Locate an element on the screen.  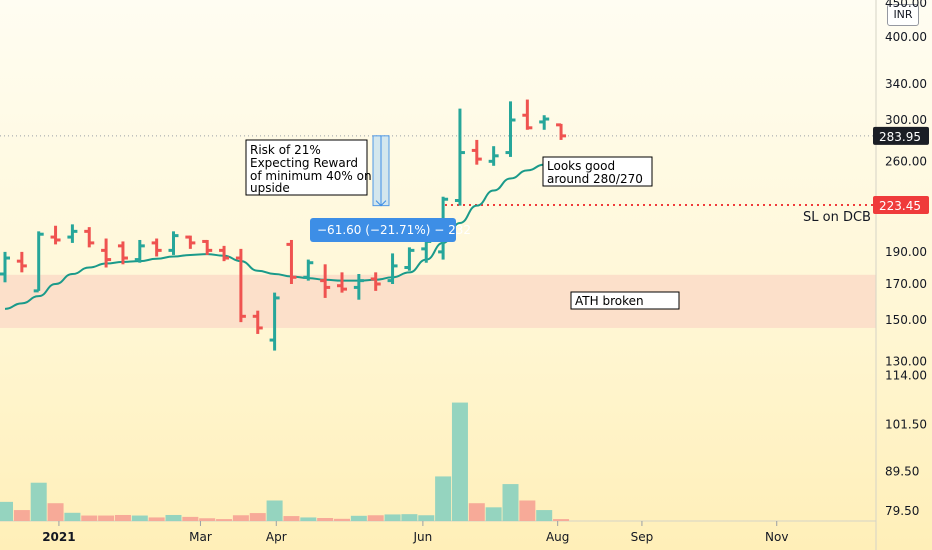
looks-good-note: Looks good around 280/270 is located at coordinates (597, 171).